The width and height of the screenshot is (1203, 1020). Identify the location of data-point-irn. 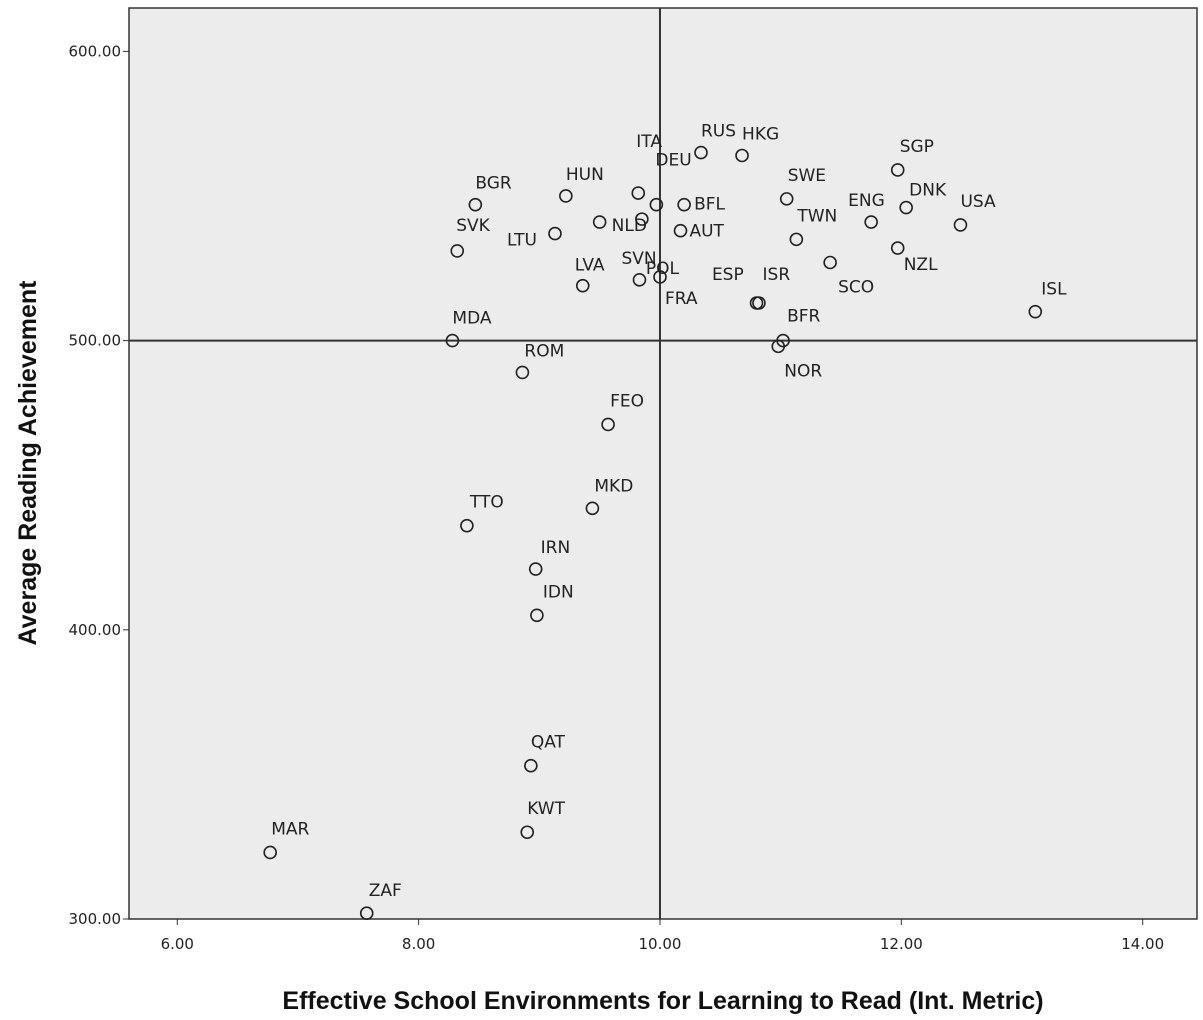
(535, 569).